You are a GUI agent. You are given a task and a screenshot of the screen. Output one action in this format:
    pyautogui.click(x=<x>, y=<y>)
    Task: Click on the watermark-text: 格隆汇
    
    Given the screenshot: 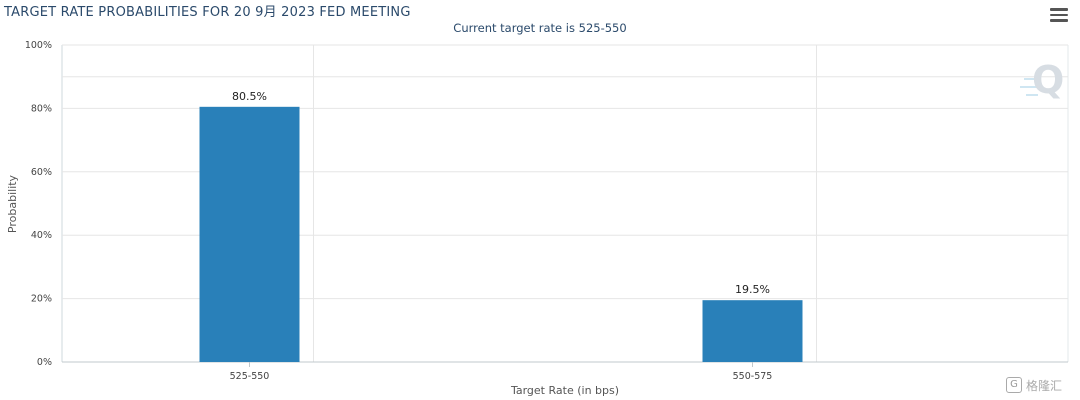 What is the action you would take?
    pyautogui.click(x=1044, y=385)
    